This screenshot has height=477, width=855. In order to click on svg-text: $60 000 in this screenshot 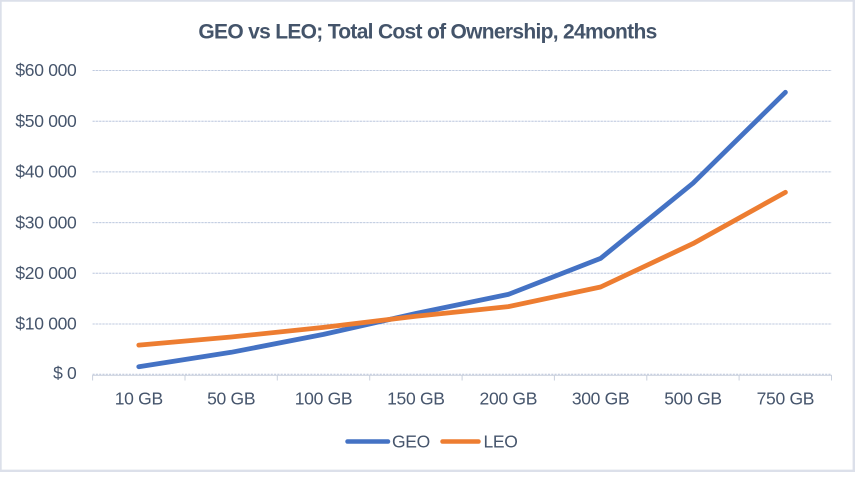, I will do `click(46, 70)`.